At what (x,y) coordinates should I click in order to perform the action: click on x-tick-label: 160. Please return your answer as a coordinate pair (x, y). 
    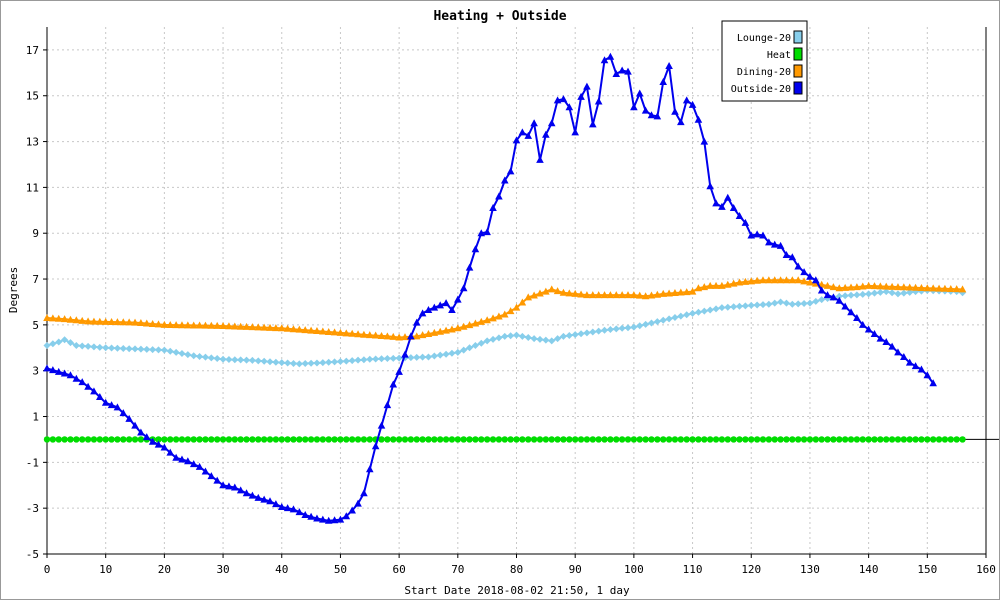
    Looking at the image, I should click on (986, 569).